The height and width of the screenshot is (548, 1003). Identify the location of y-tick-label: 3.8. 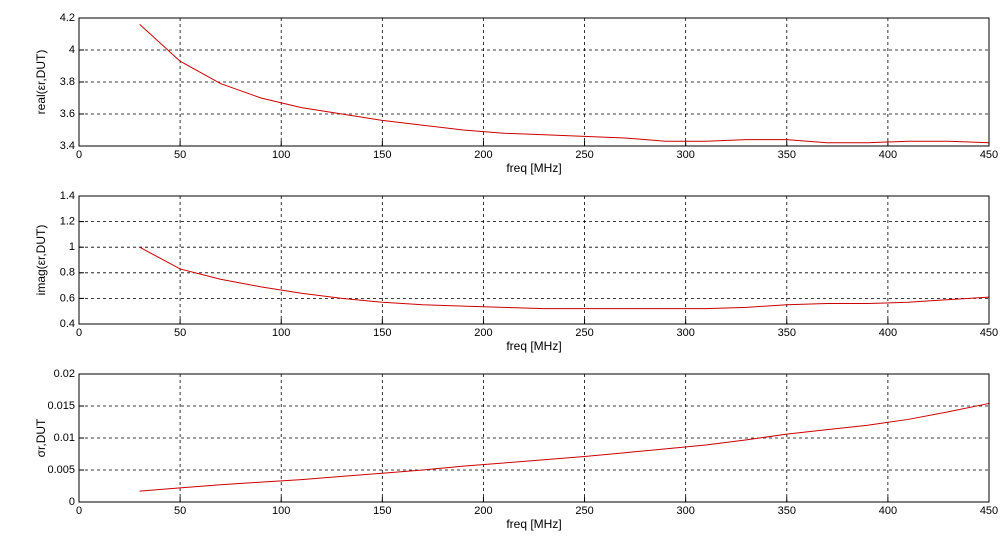
(67, 82).